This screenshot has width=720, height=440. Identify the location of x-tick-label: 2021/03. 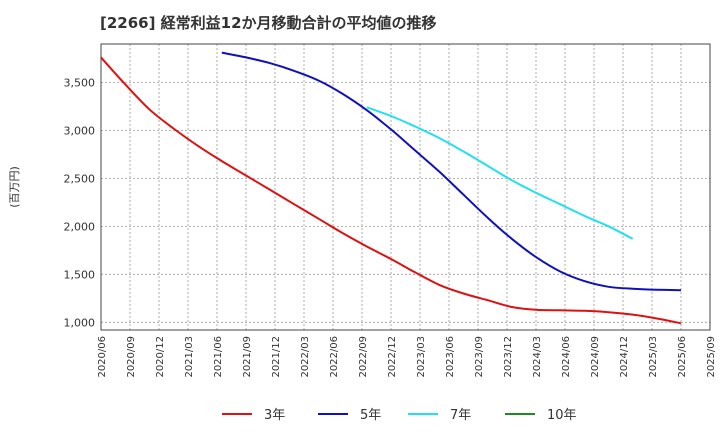
(189, 357).